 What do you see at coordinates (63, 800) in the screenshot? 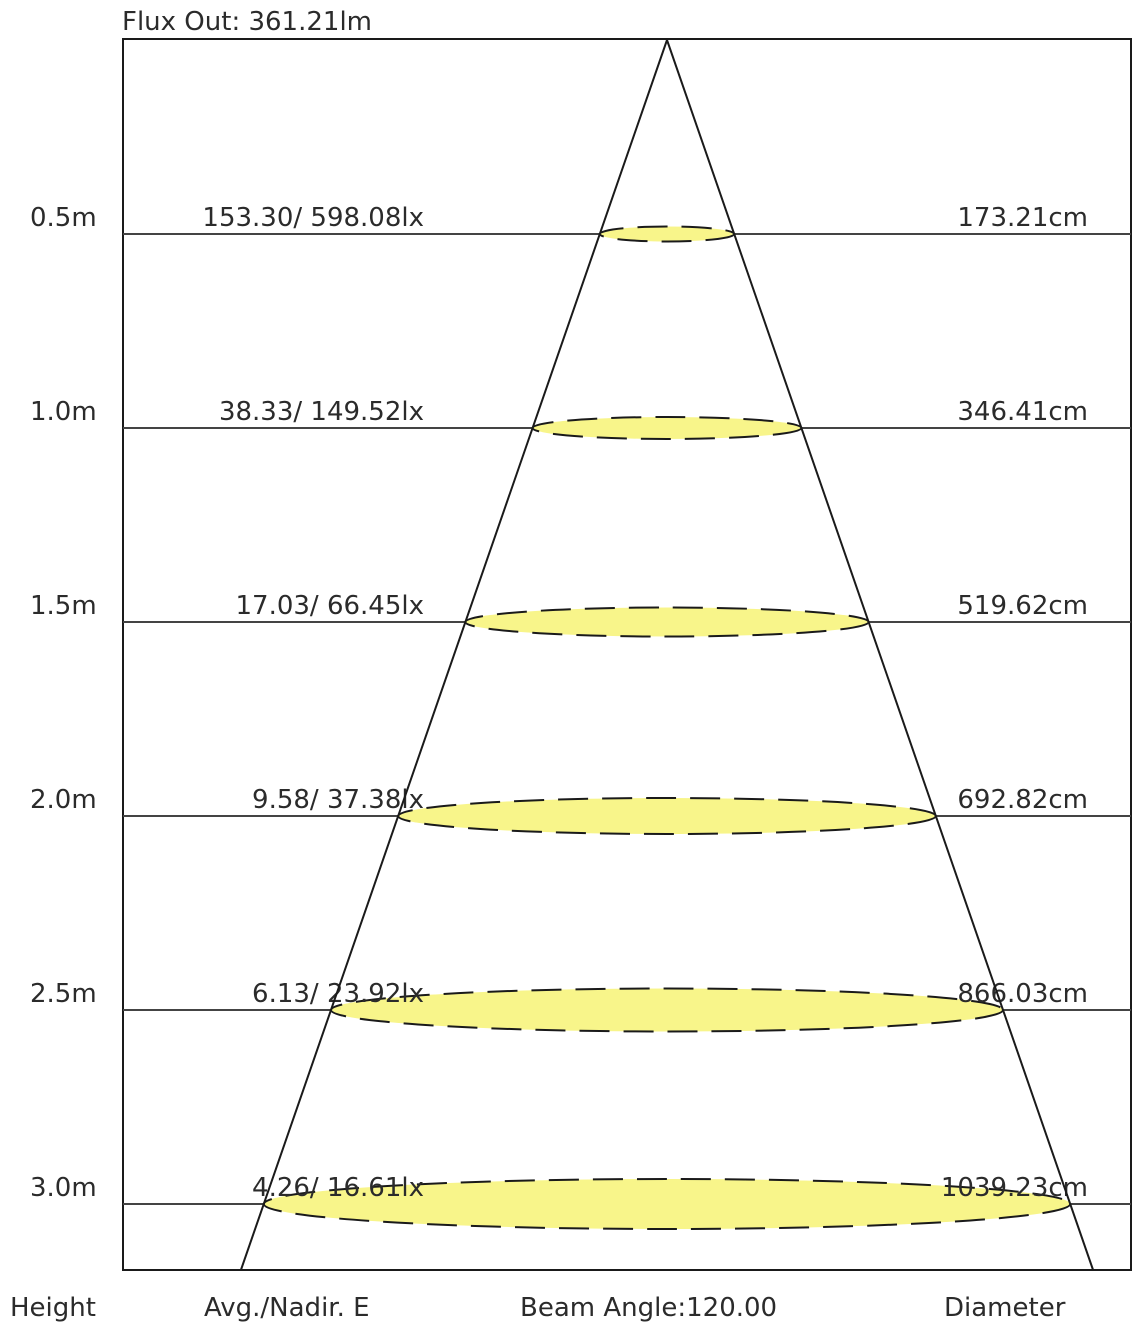
I see `height-label: 2.0m` at bounding box center [63, 800].